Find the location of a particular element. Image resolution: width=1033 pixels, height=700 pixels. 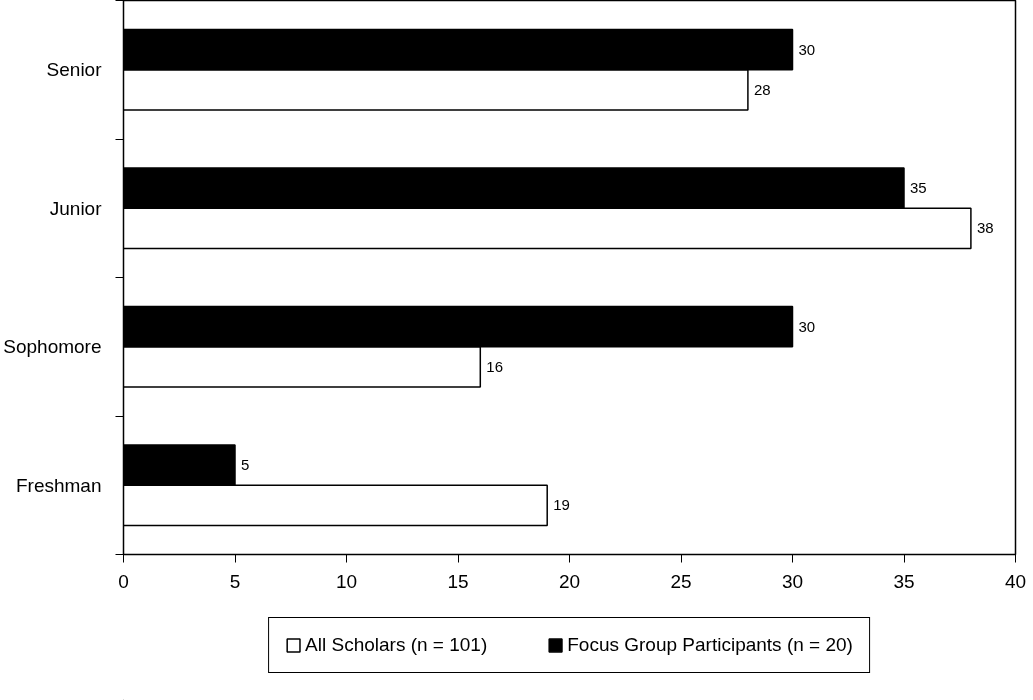

y-tick-label: Senior is located at coordinates (74, 70).